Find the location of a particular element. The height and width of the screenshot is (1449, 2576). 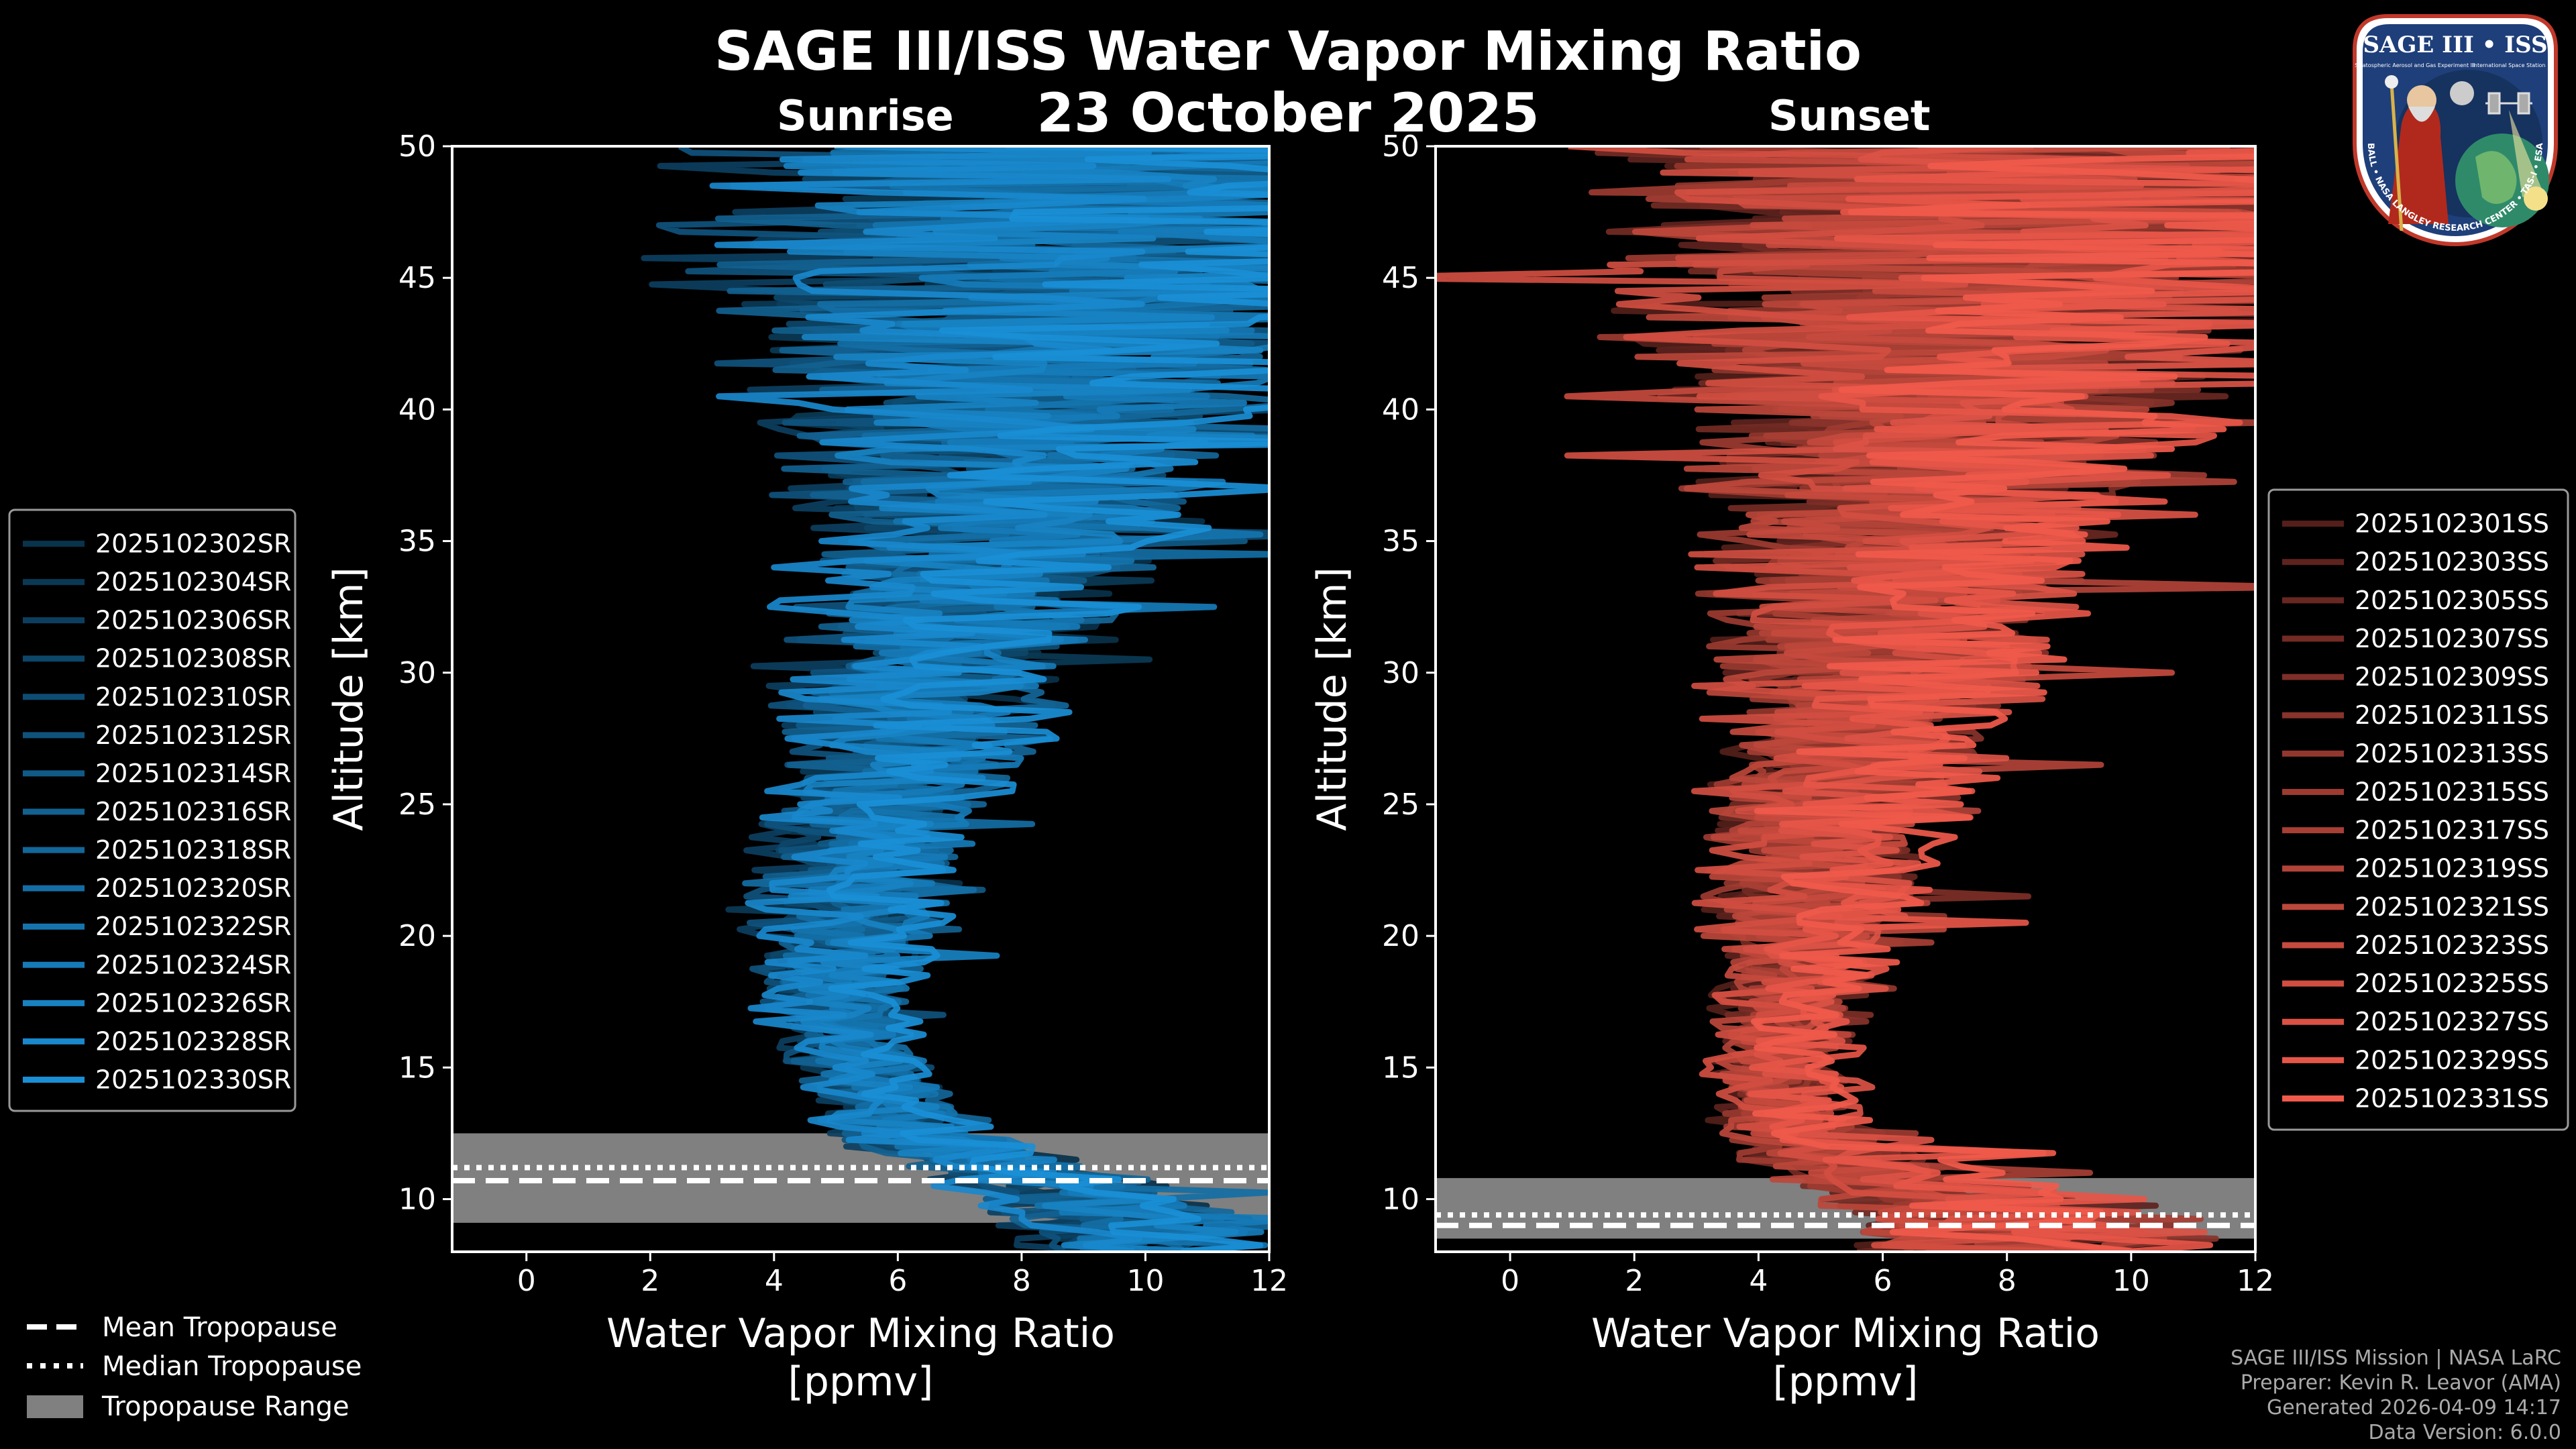

credits-generated: Generated 2026-04-09 14:17 is located at coordinates (2413, 1407).